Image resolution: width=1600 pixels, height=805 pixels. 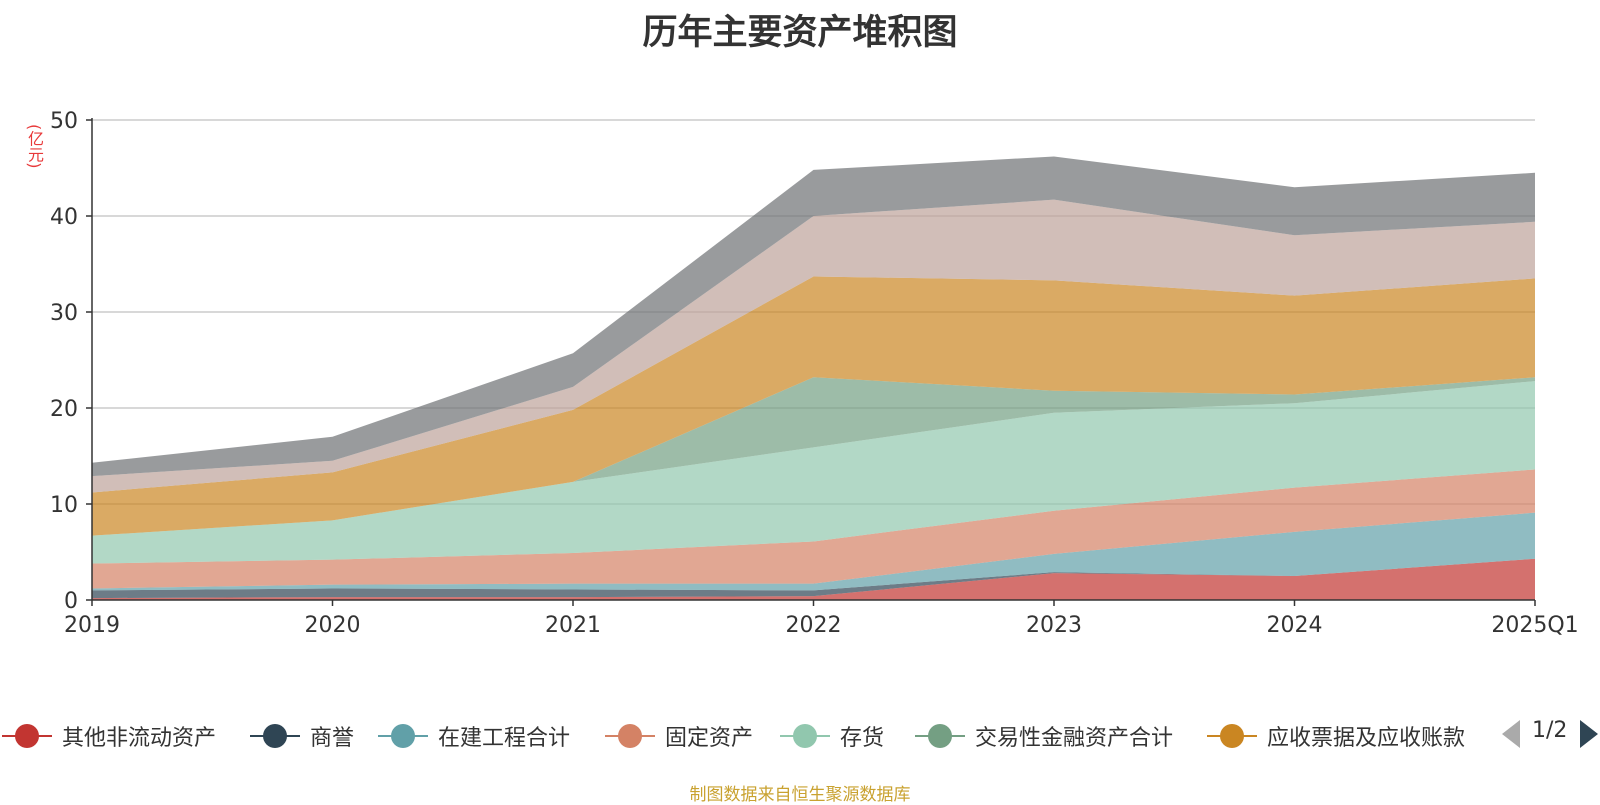 What do you see at coordinates (814, 625) in the screenshot?
I see `x-tick-label-3: 2022` at bounding box center [814, 625].